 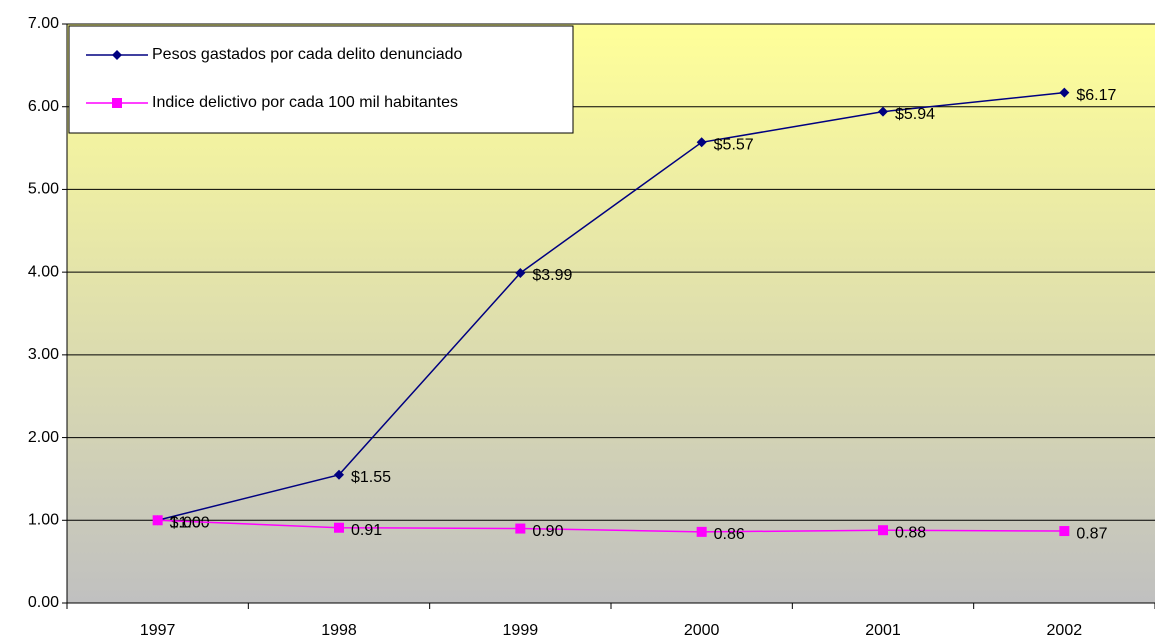 What do you see at coordinates (547, 531) in the screenshot?
I see `data-label: 0.90` at bounding box center [547, 531].